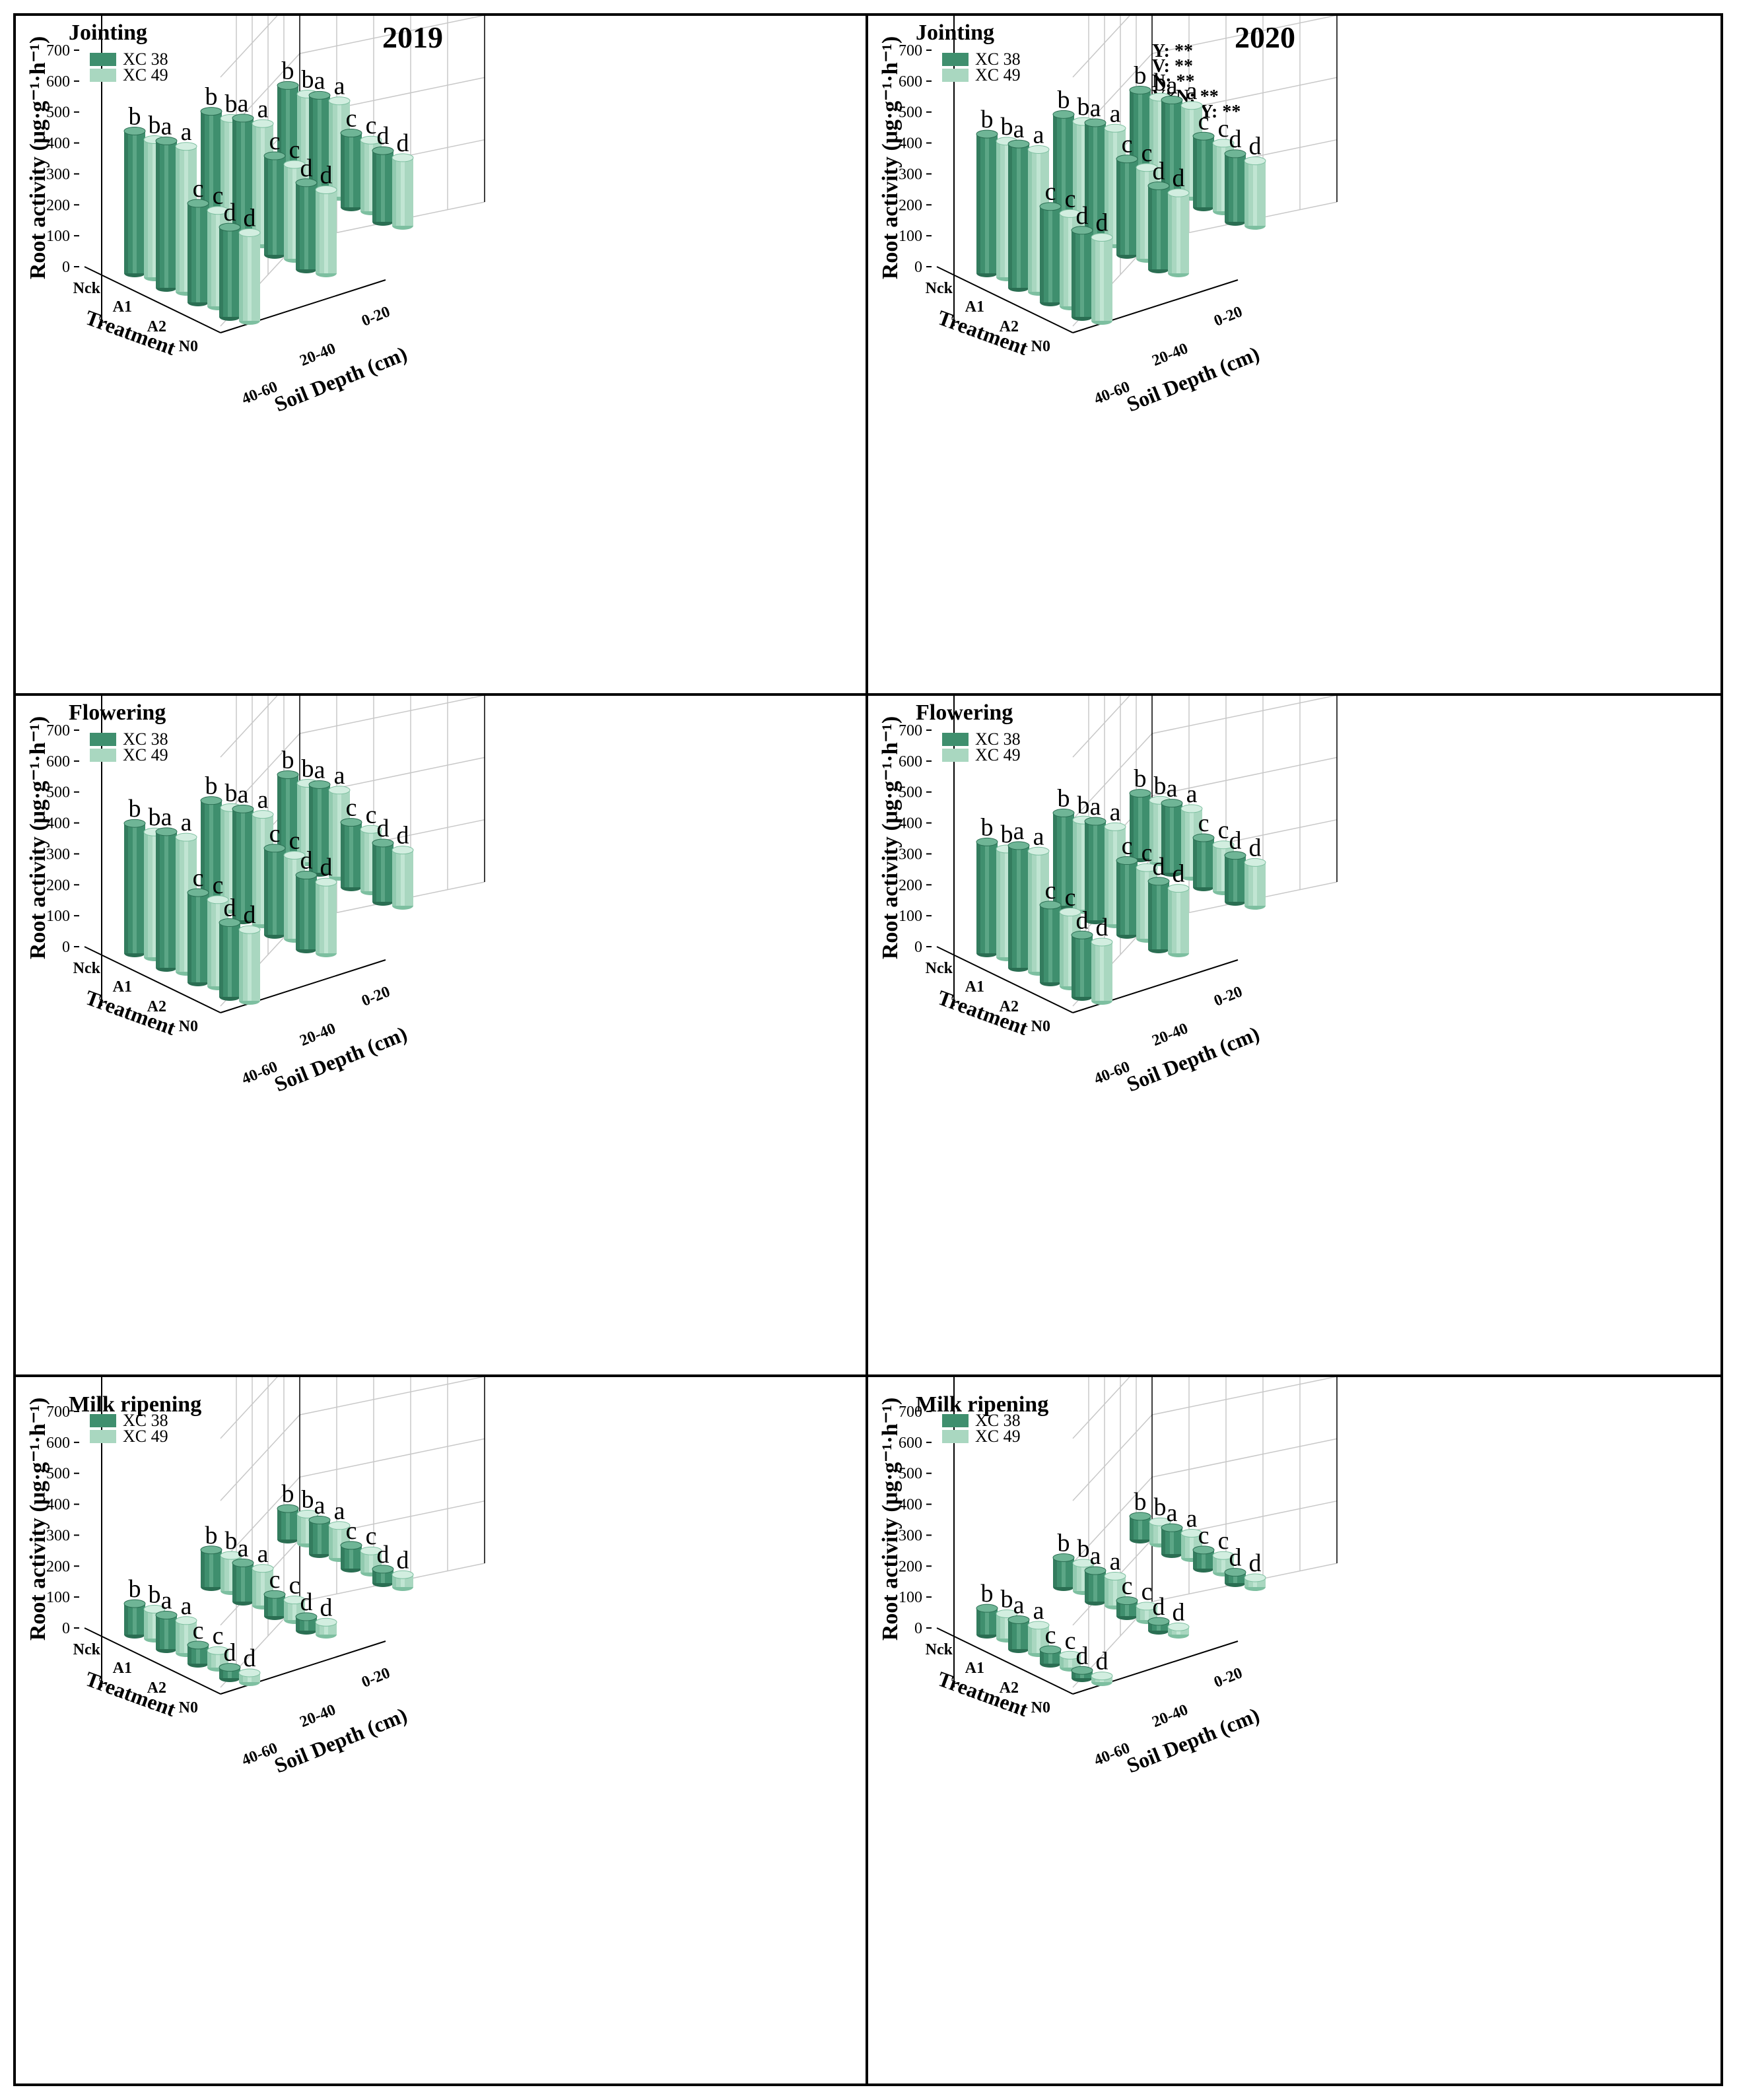 This screenshot has height=2100, width=1737. I want to click on y-tick-label: 700, so click(910, 730).